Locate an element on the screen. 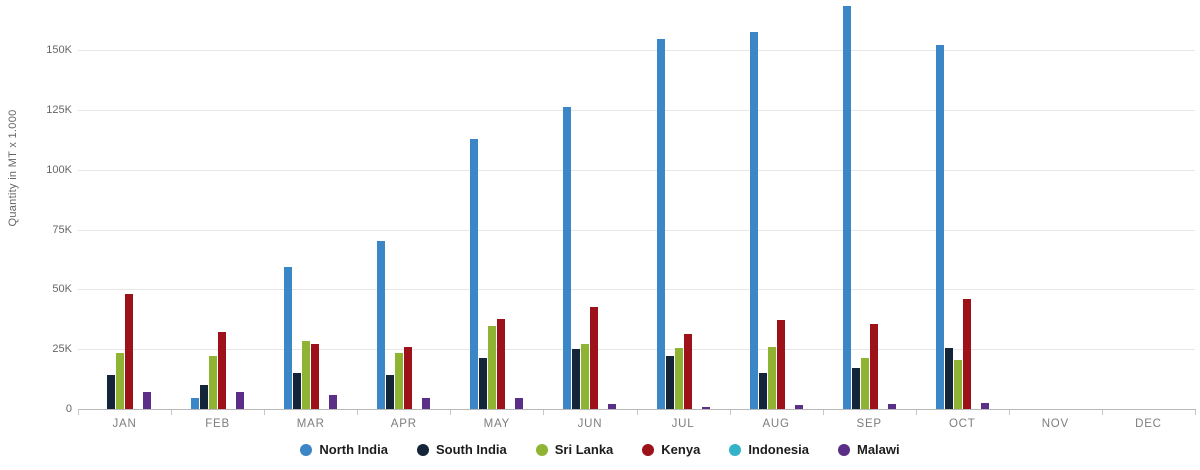 Image resolution: width=1200 pixels, height=470 pixels. y-tick-150k: 150K is located at coordinates (59, 50).